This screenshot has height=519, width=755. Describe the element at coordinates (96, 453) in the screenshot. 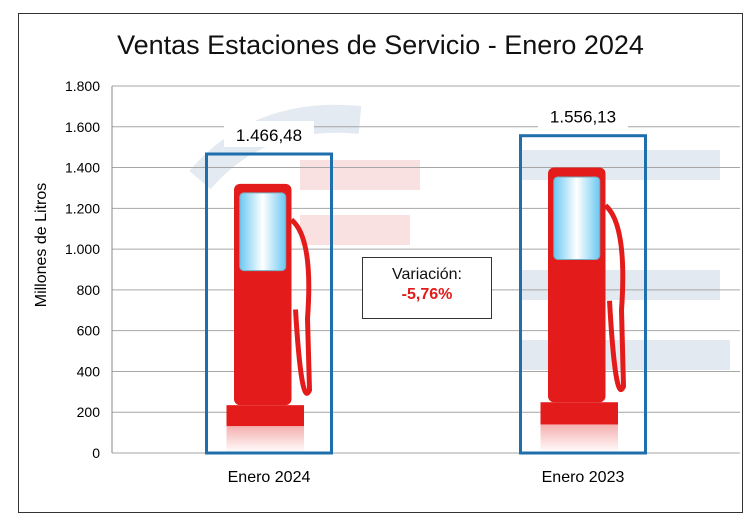

I see `y-tick-label: 0` at that location.